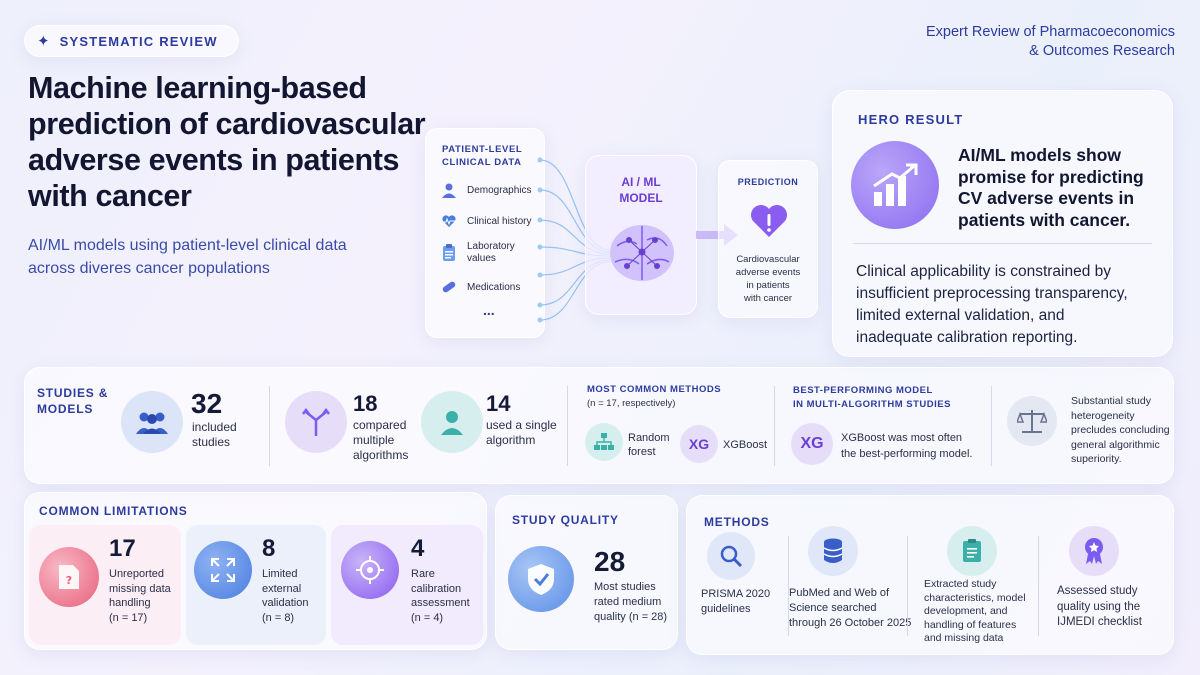 This screenshot has width=1200, height=675. What do you see at coordinates (138, 41) in the screenshot?
I see `badge-label: SYSTEMATIC REVIEW` at bounding box center [138, 41].